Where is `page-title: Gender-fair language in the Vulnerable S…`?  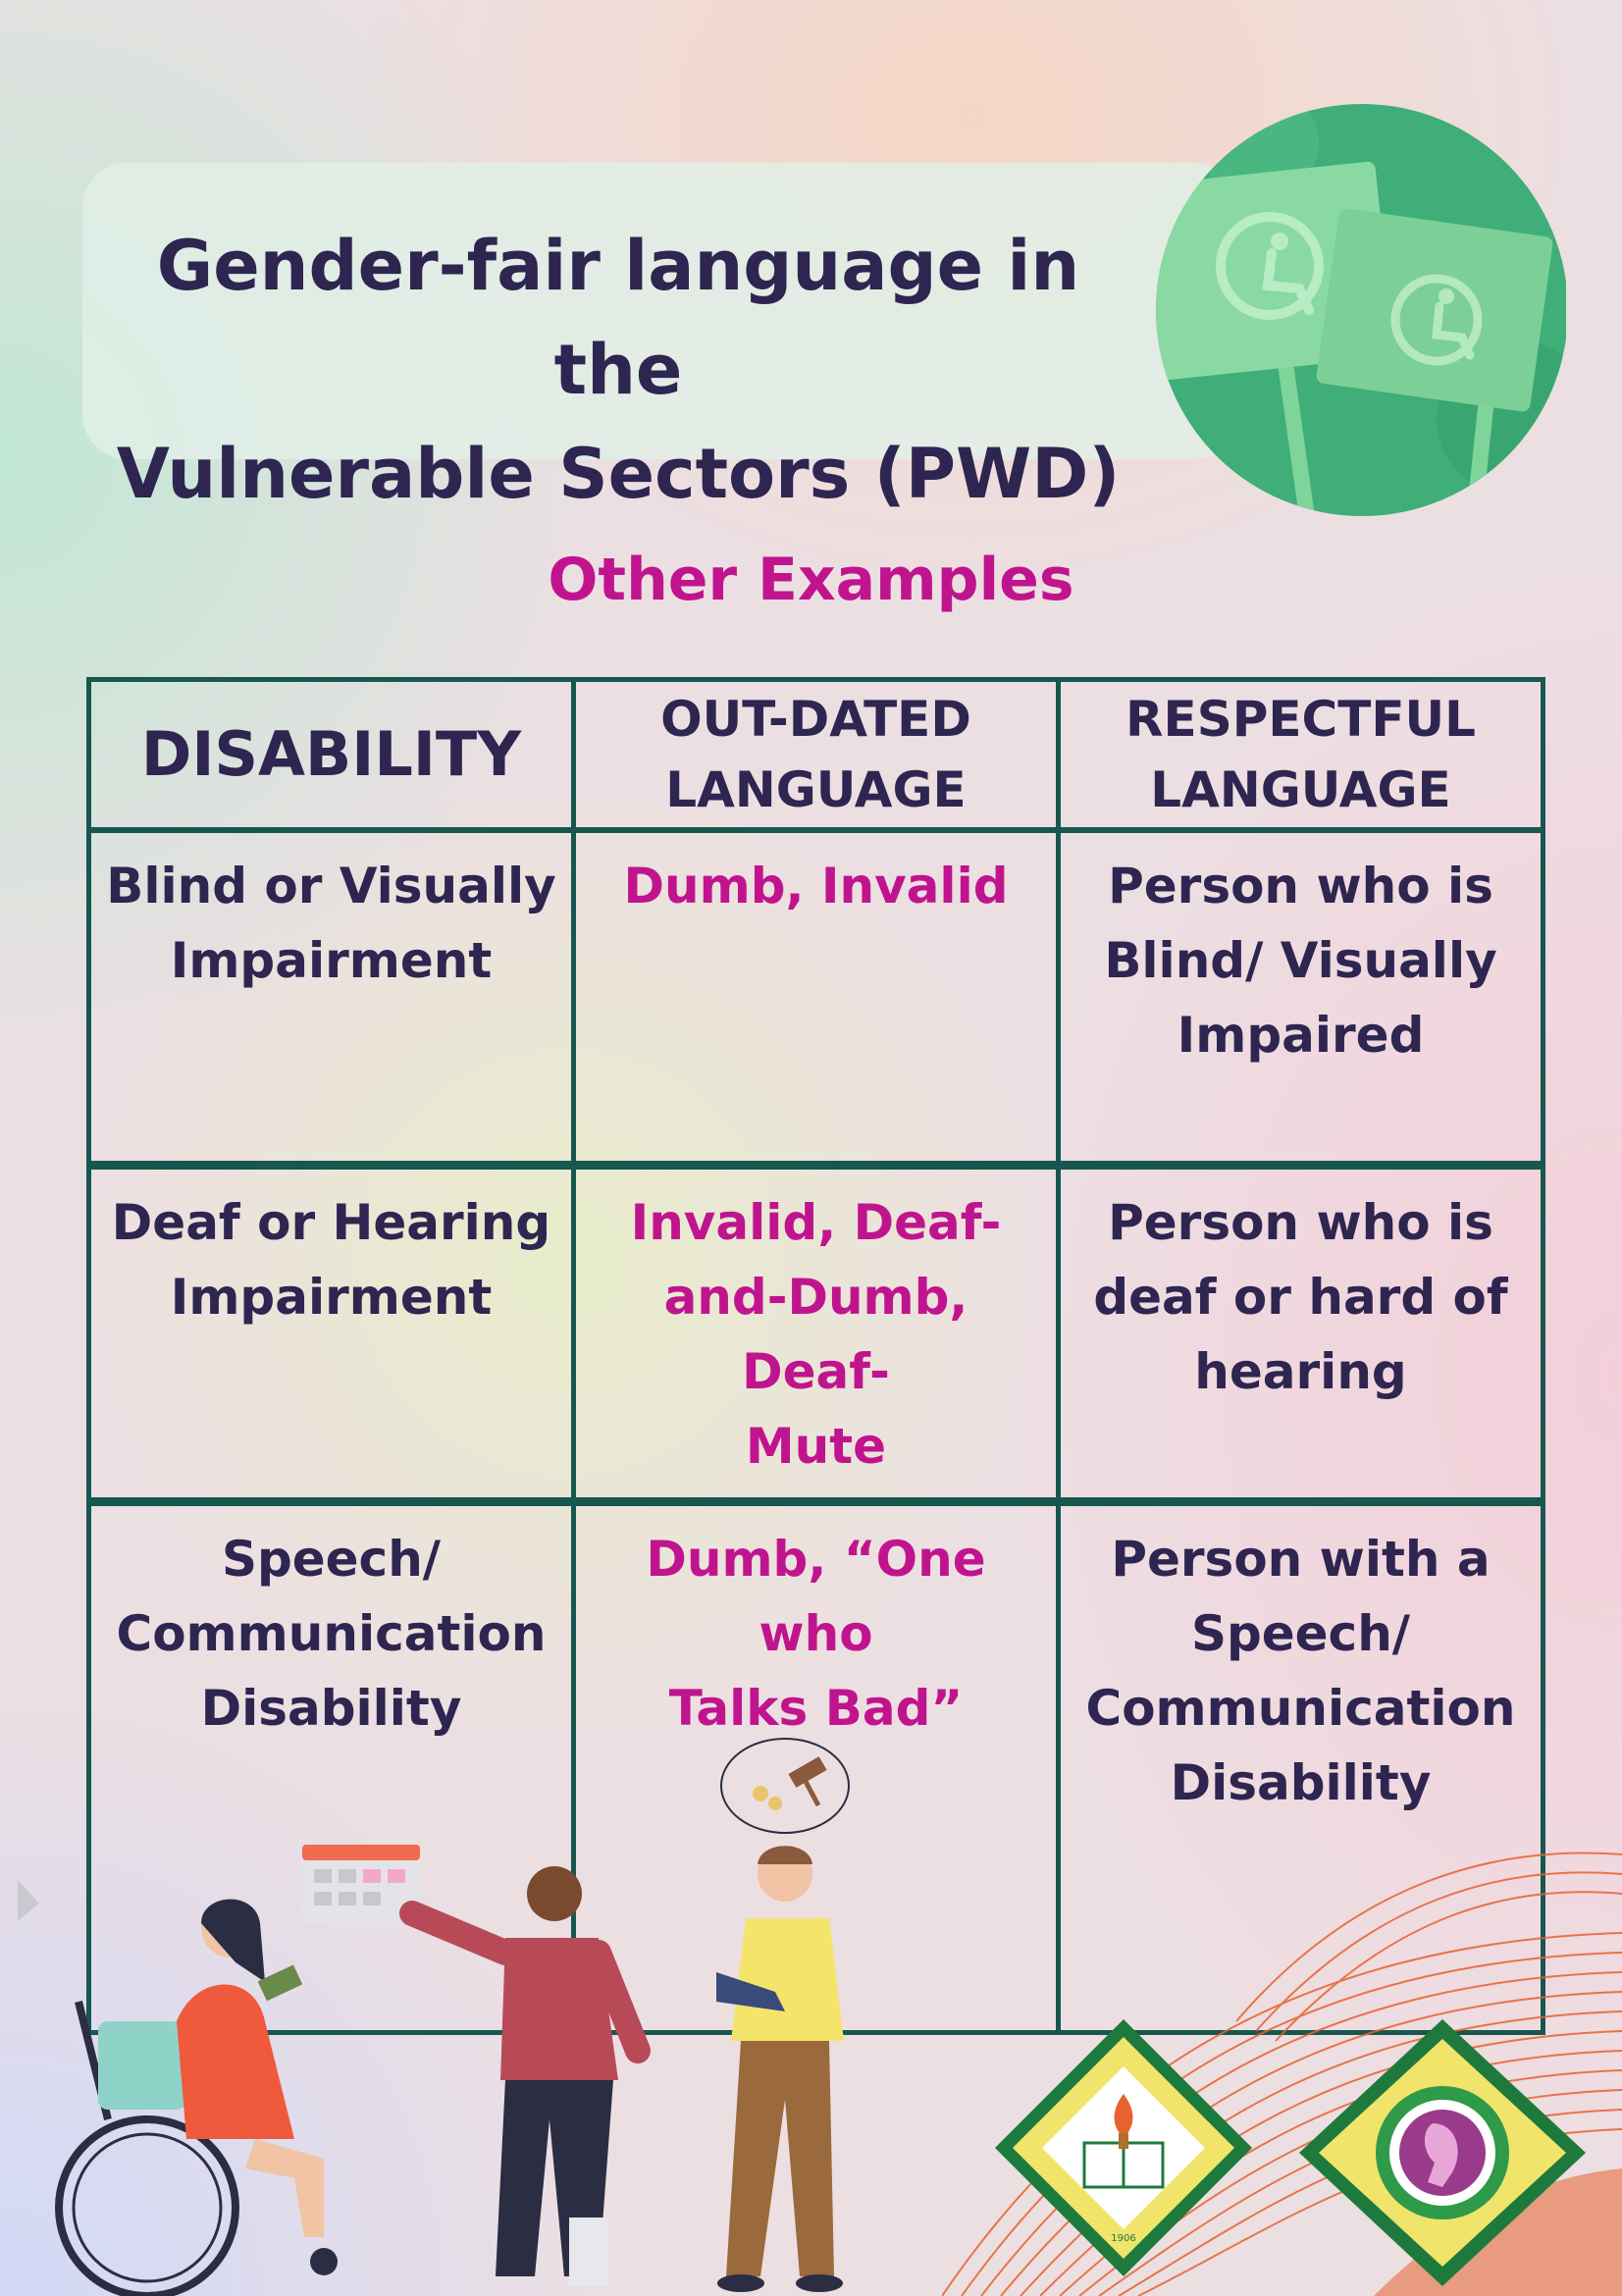 page-title: Gender-fair language in the Vulnerable S… is located at coordinates (618, 370).